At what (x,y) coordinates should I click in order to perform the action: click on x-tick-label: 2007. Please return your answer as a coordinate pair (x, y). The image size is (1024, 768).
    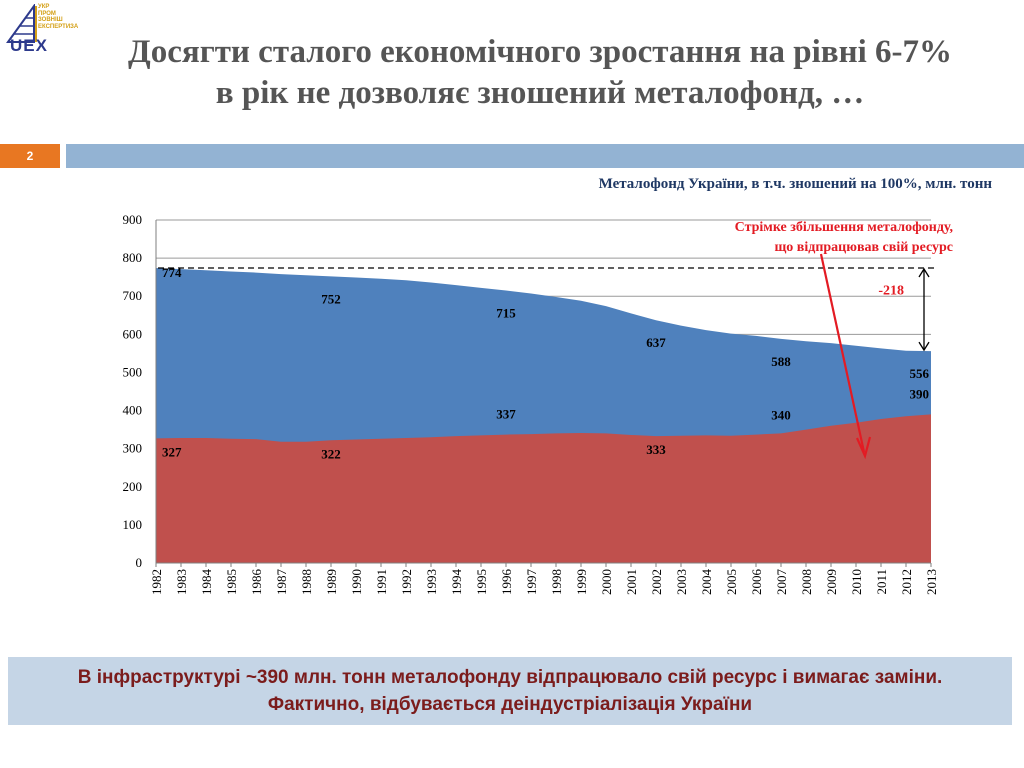
    Looking at the image, I should click on (781, 582).